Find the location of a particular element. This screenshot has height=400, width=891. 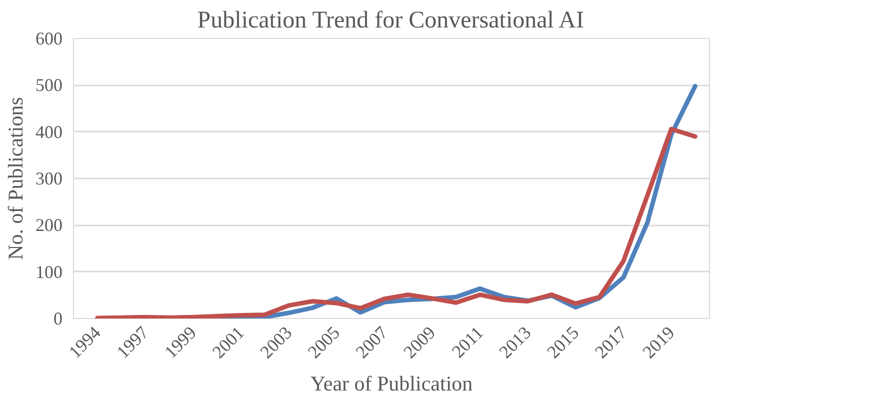

y-tick-label: 100 is located at coordinates (49, 272).